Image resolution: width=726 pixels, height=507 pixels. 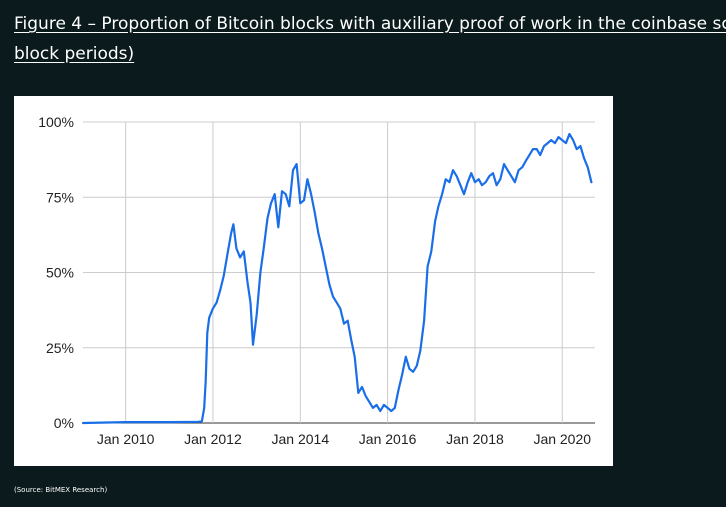 I want to click on x-tick-label-3: Jan 2016, so click(x=388, y=439).